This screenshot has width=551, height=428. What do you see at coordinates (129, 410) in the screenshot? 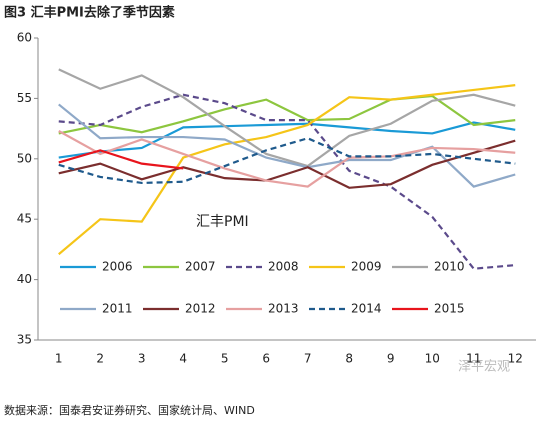
I see `source: 数据来源：国泰君安证券研究、国家统计局、WIND` at bounding box center [129, 410].